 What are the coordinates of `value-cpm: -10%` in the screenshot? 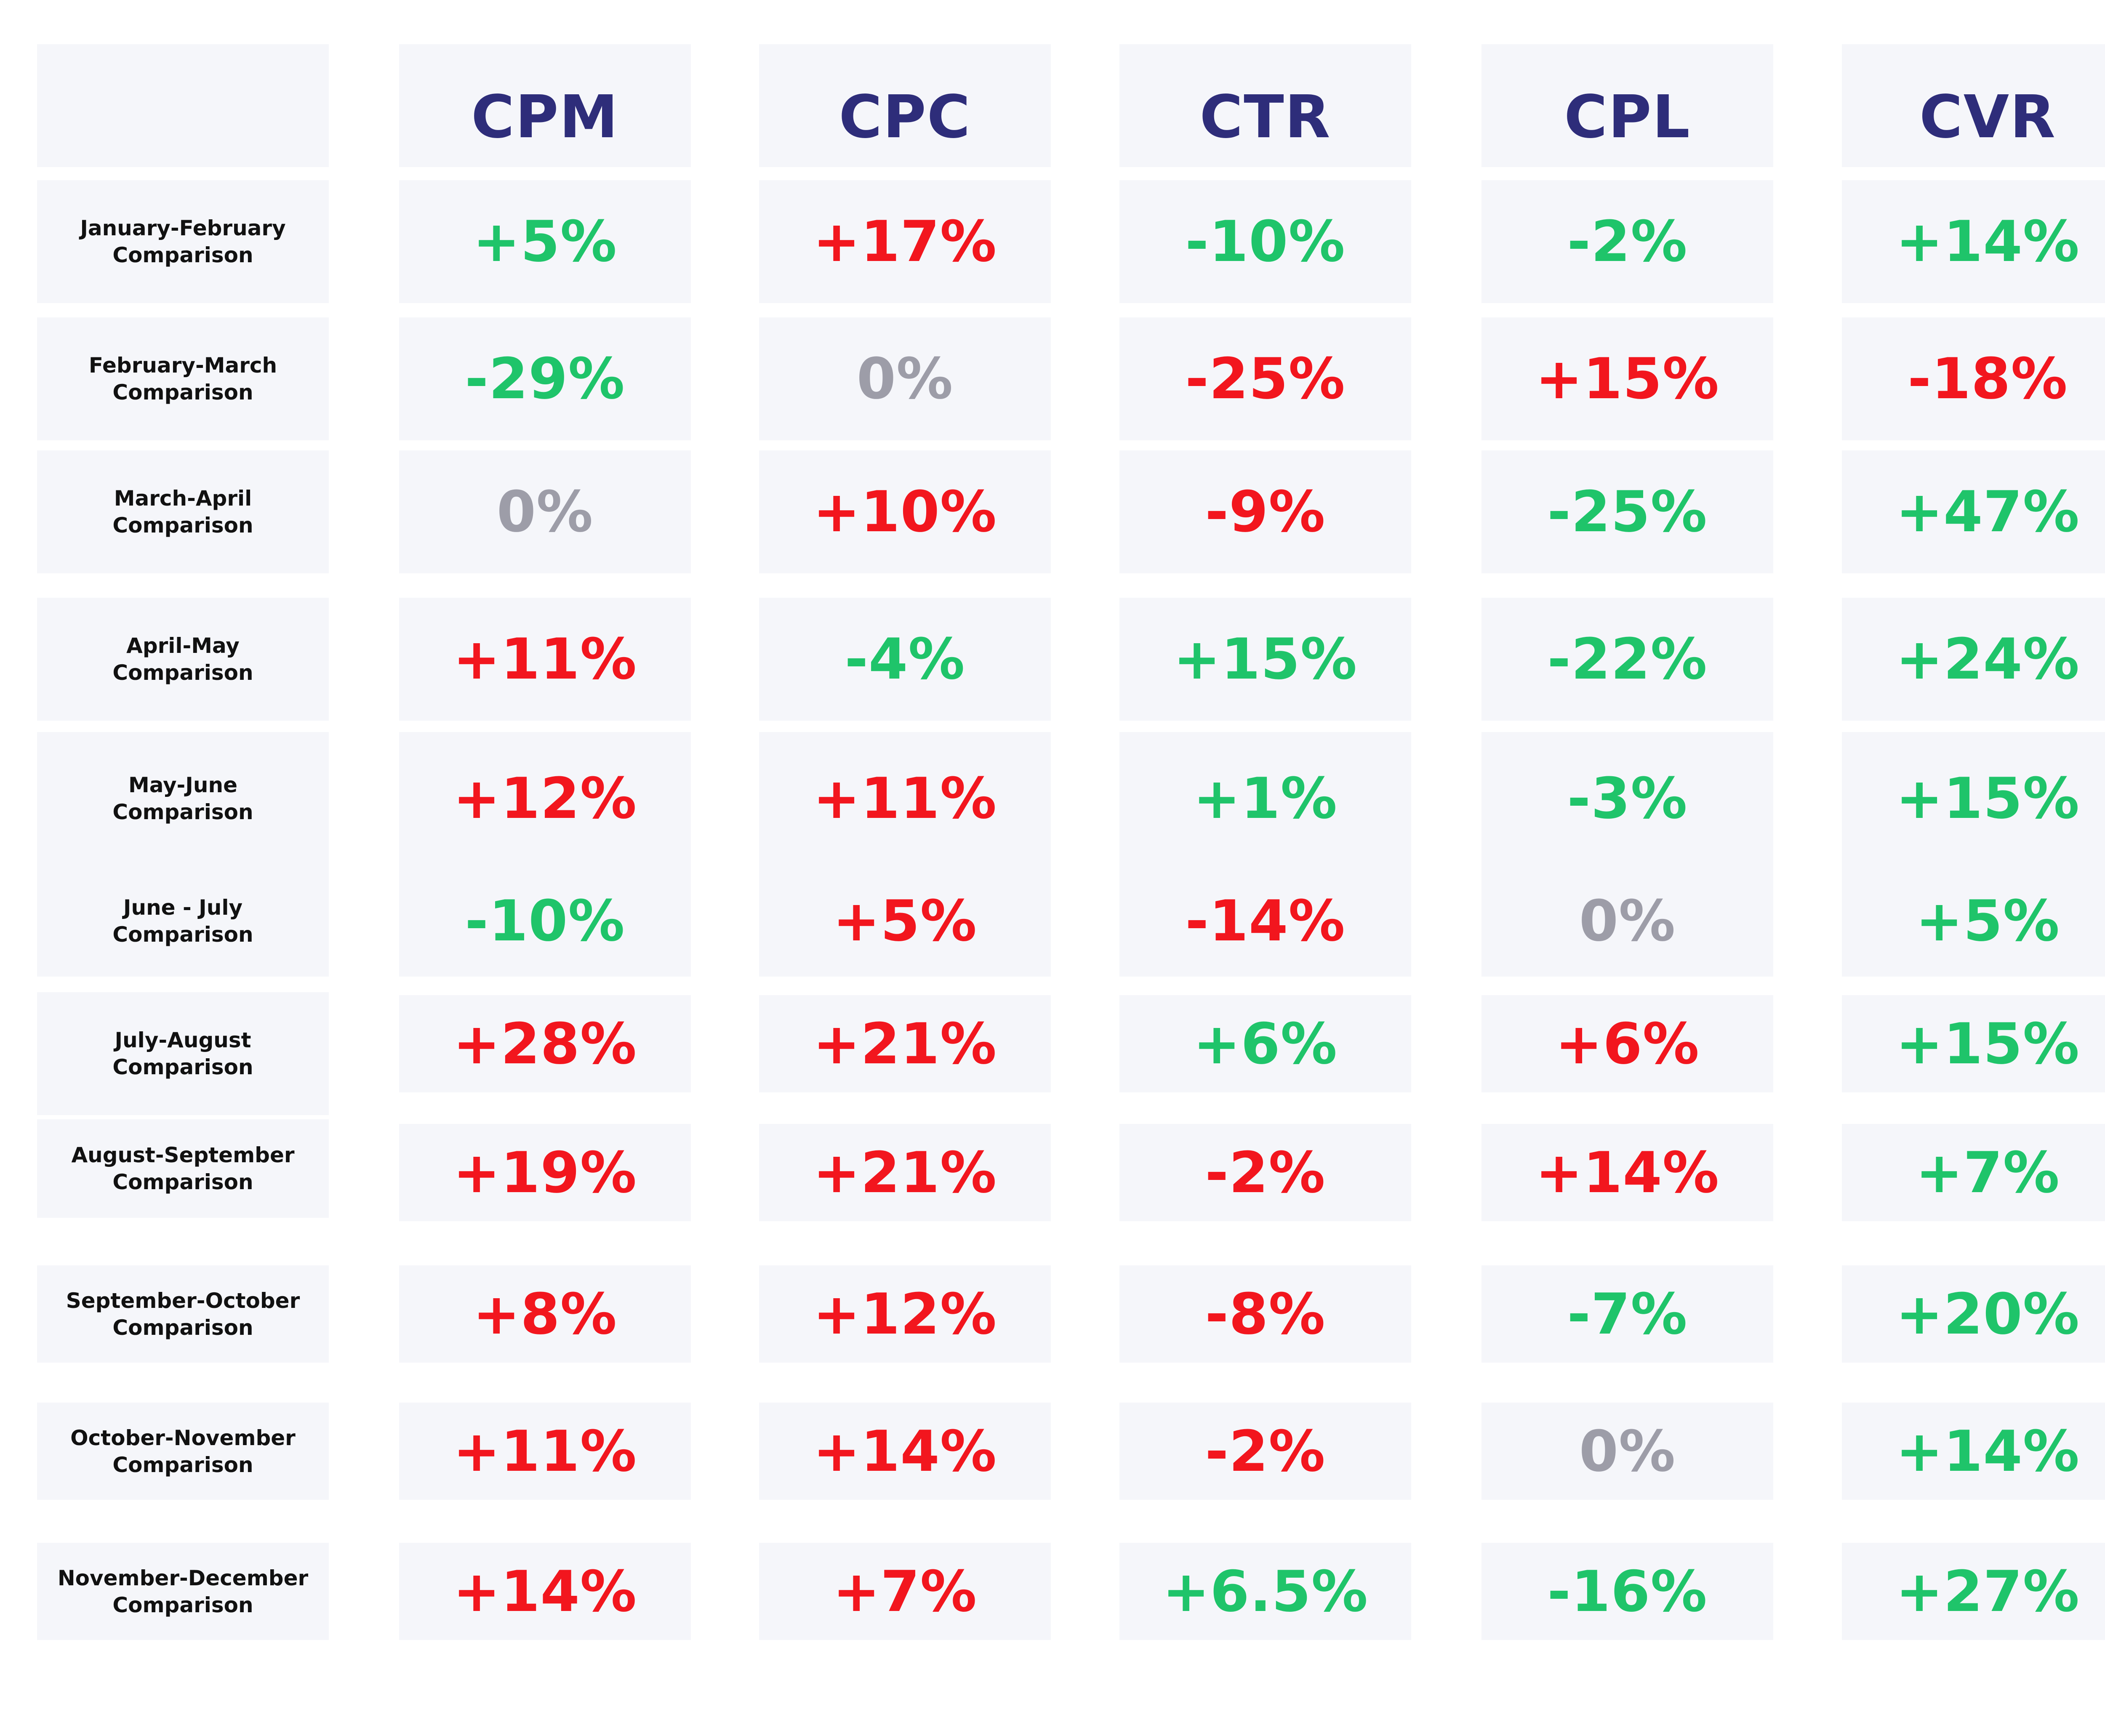 It's located at (545, 921).